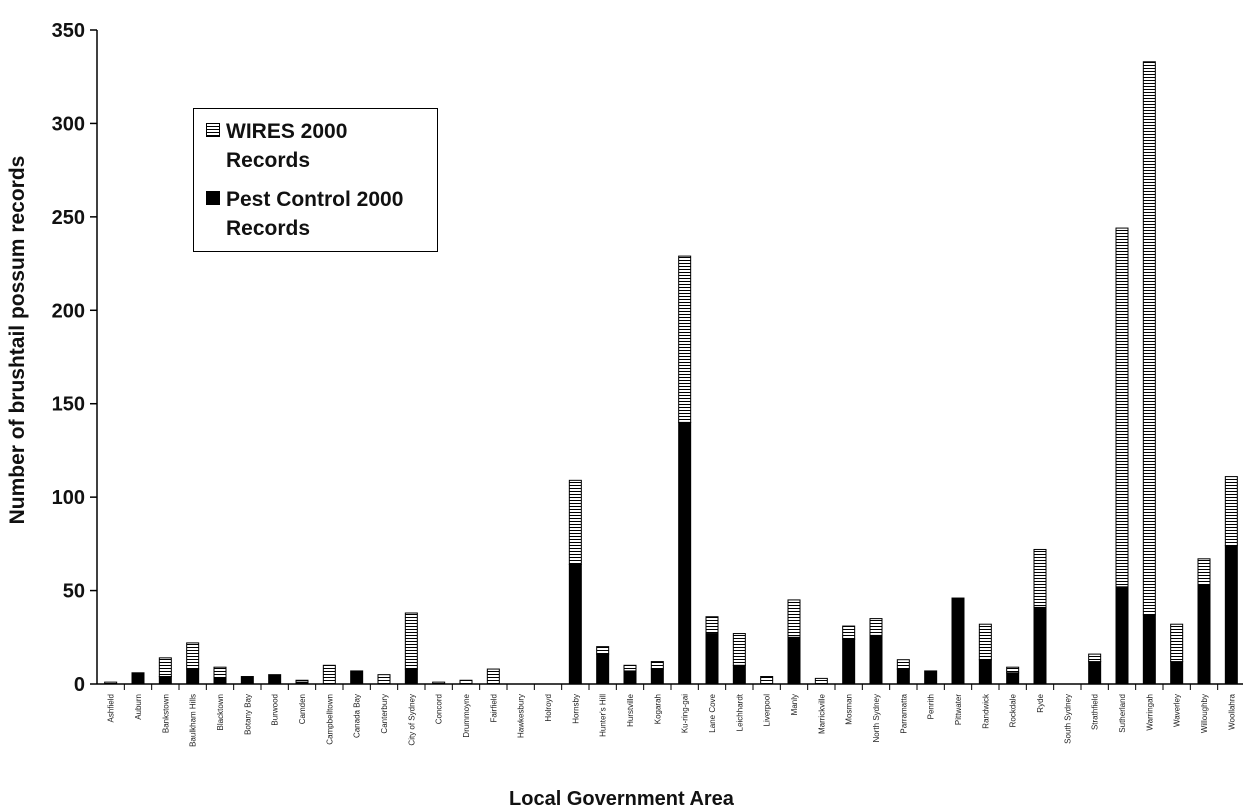  I want to click on x-tick-label: Bankstown, so click(165, 713).